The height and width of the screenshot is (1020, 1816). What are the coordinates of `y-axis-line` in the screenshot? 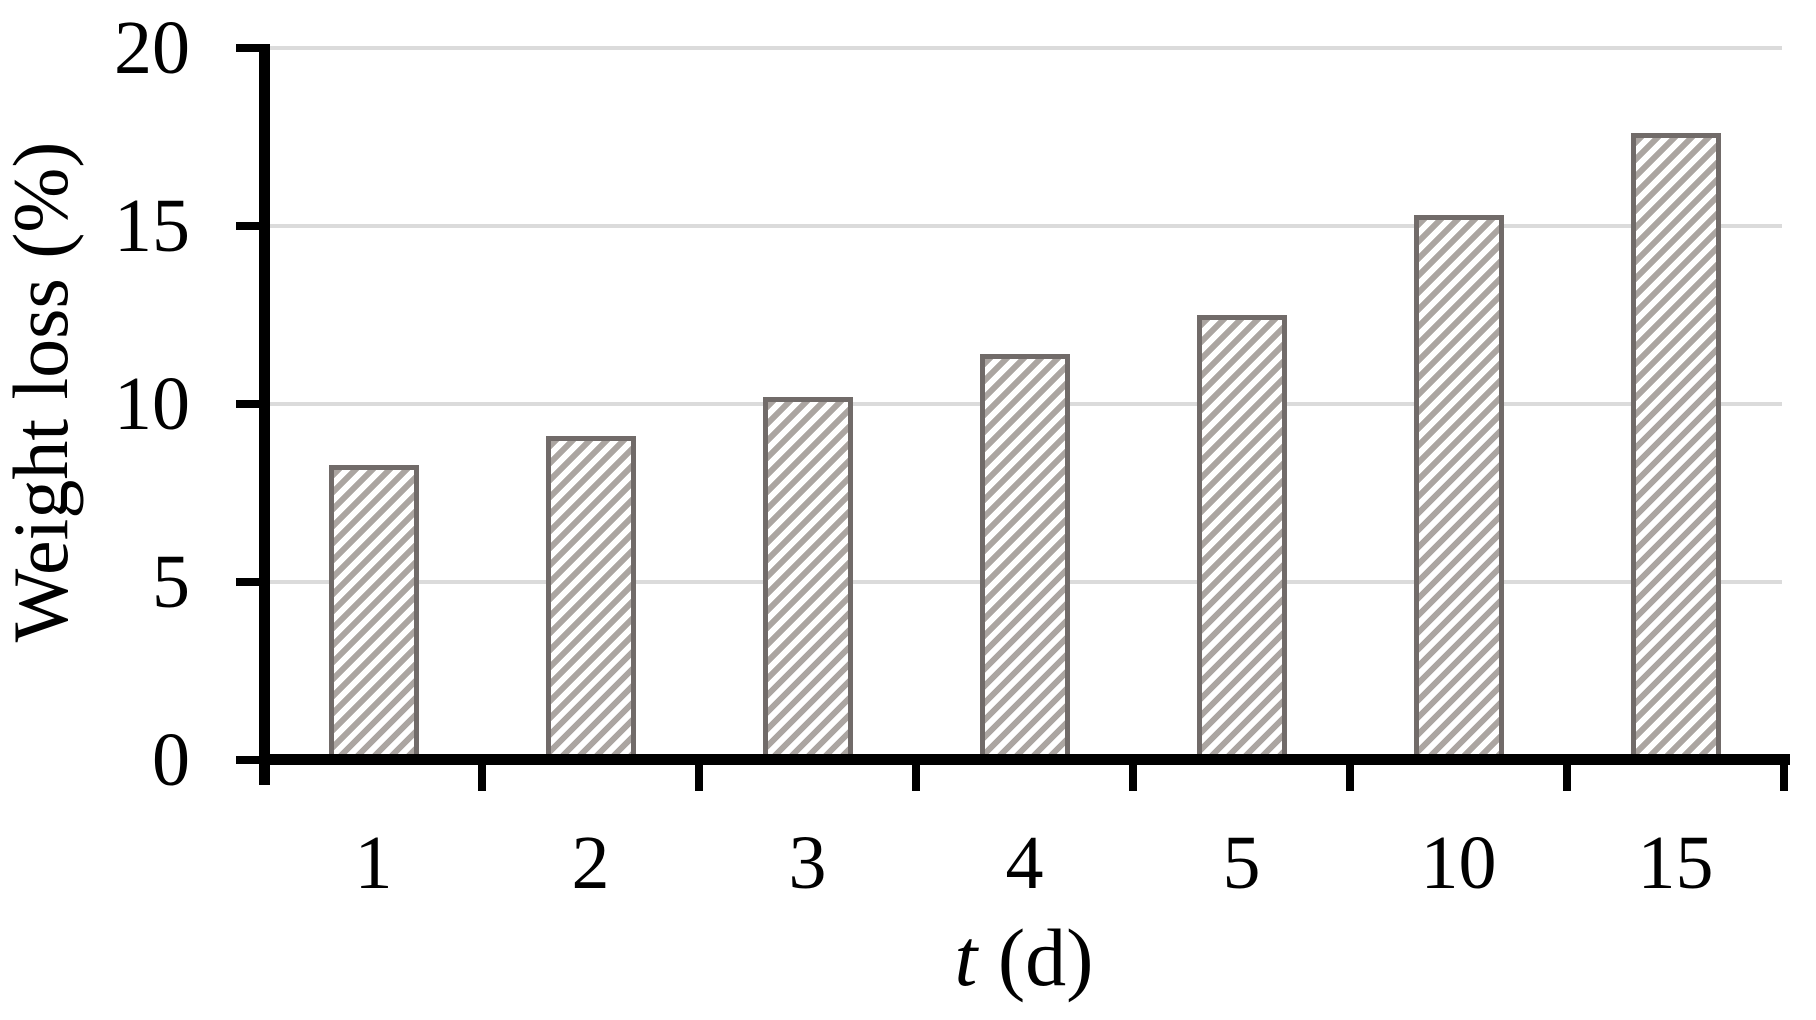 It's located at (264, 414).